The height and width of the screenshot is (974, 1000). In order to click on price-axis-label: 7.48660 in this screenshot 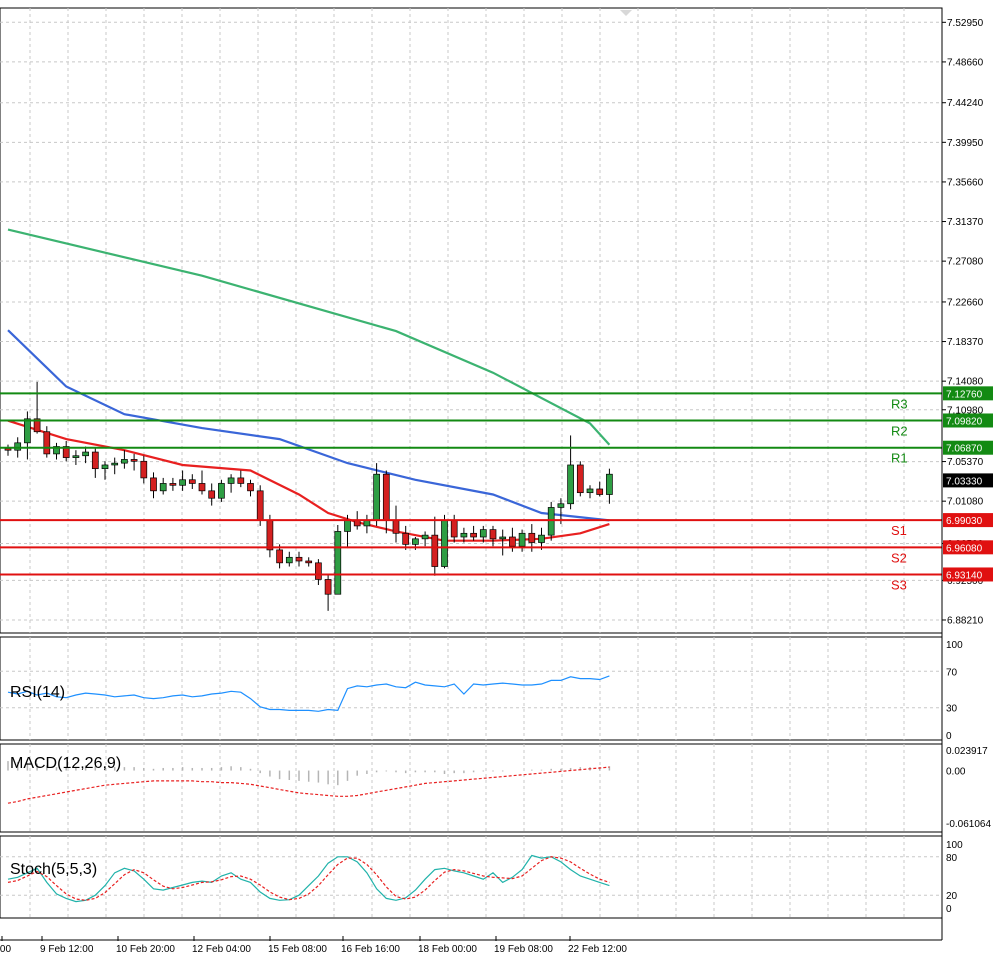, I will do `click(965, 62)`.